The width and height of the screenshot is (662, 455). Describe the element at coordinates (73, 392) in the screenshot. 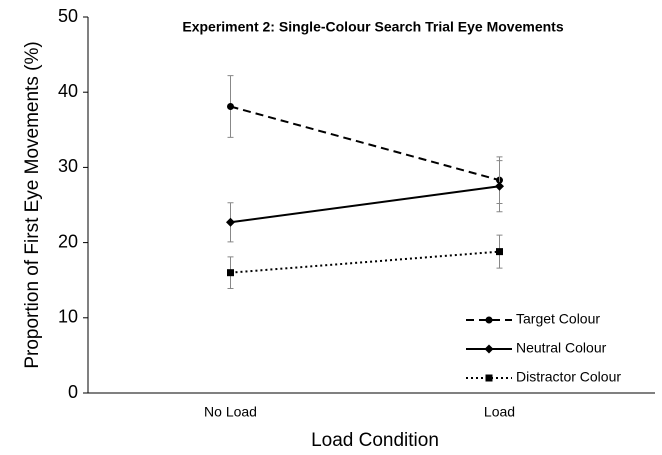

I see `y-tick-label: 0` at that location.